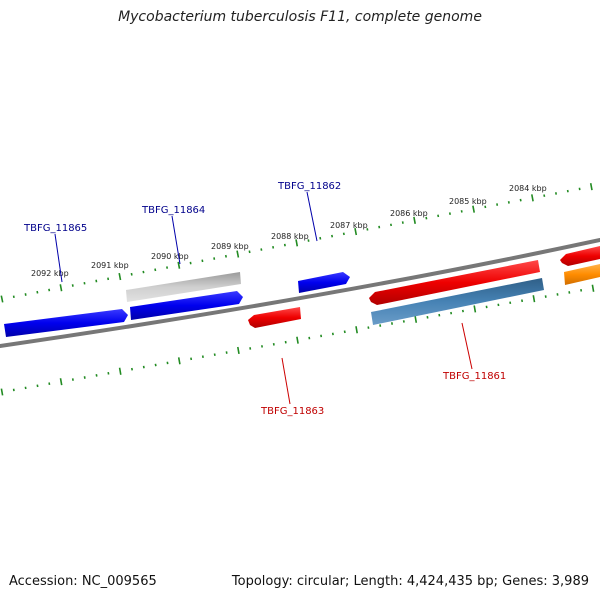 Image resolution: width=600 pixels, height=600 pixels. What do you see at coordinates (110, 265) in the screenshot?
I see `scale-label: 2091 kbp` at bounding box center [110, 265].